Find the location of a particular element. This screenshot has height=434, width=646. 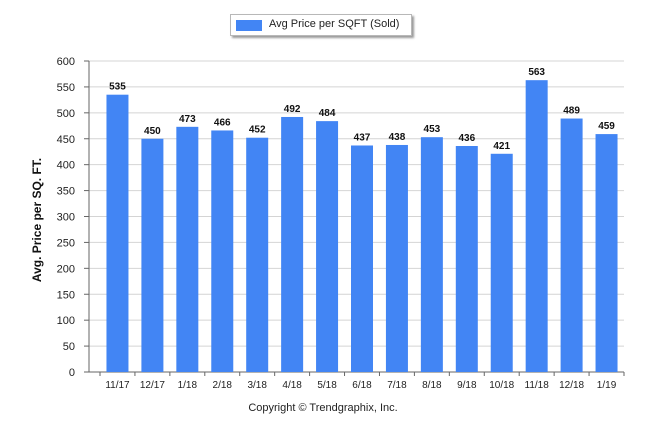

legend-label: Avg Price per SQFT (Sold) is located at coordinates (334, 24).